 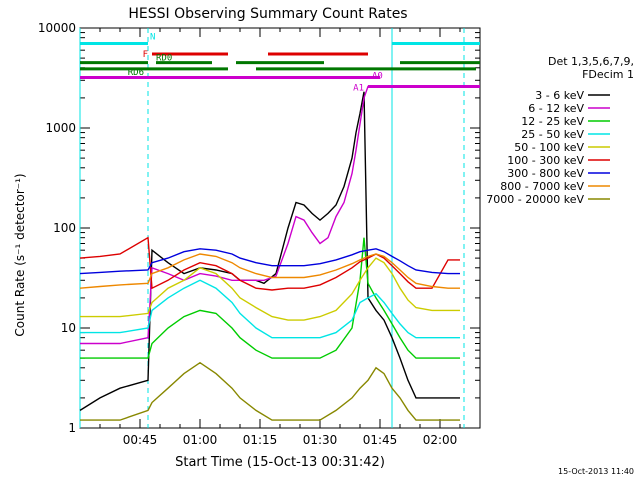 I want to click on flag-label: RD6, so click(x=136, y=73).